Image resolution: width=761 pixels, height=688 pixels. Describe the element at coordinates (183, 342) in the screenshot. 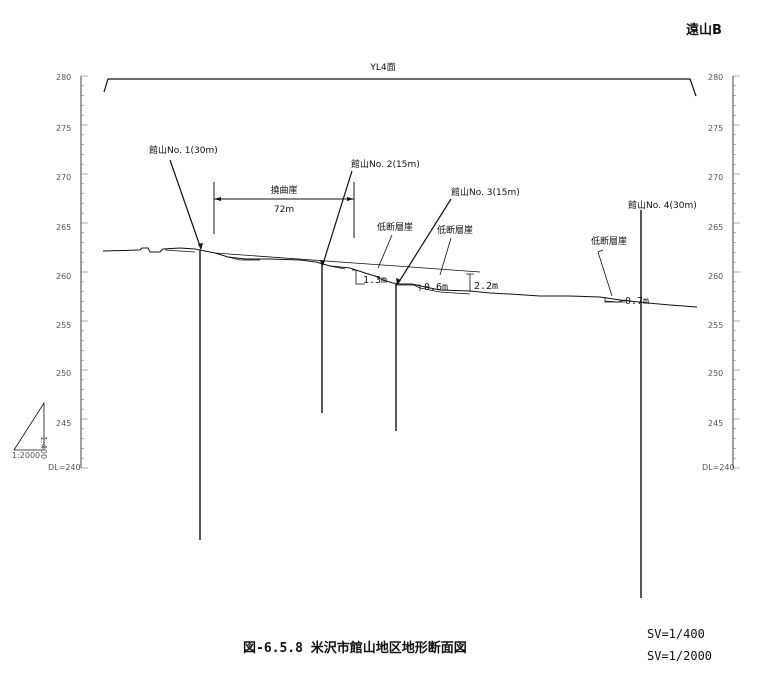

I see `borehole-1: 館山No. 1(30m)` at that location.